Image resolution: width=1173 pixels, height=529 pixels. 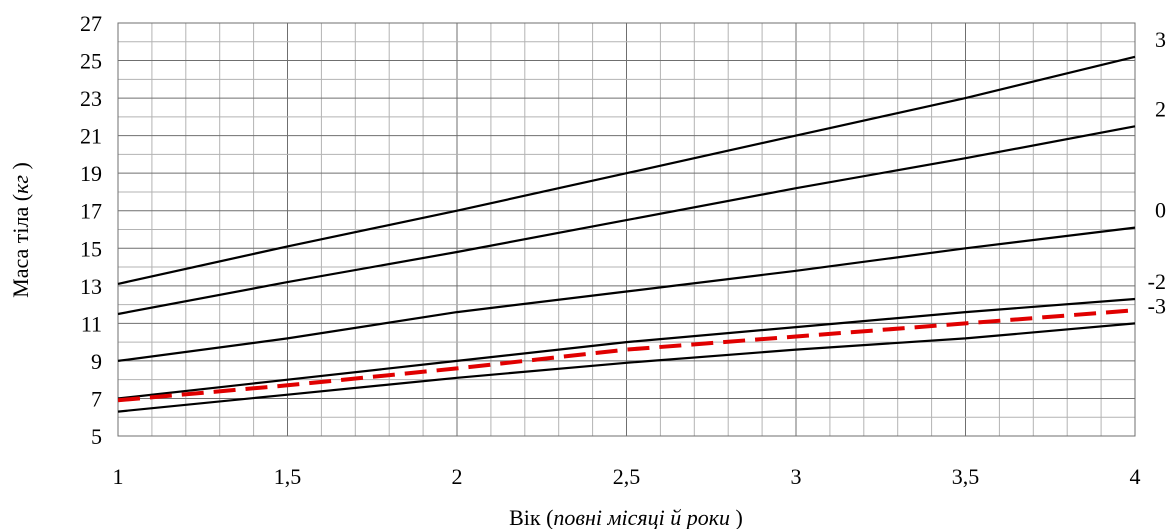 What do you see at coordinates (1157, 281) in the screenshot?
I see `series-label-sd--2: -2` at bounding box center [1157, 281].